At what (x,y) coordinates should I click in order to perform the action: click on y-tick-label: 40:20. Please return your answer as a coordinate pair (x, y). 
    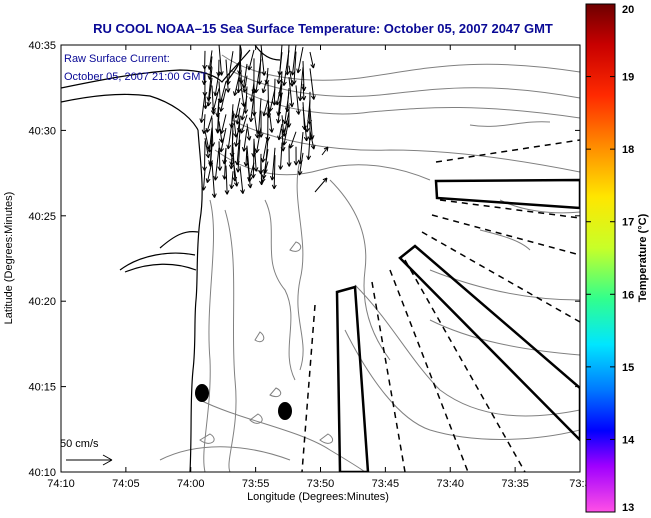
    Looking at the image, I should click on (42, 302).